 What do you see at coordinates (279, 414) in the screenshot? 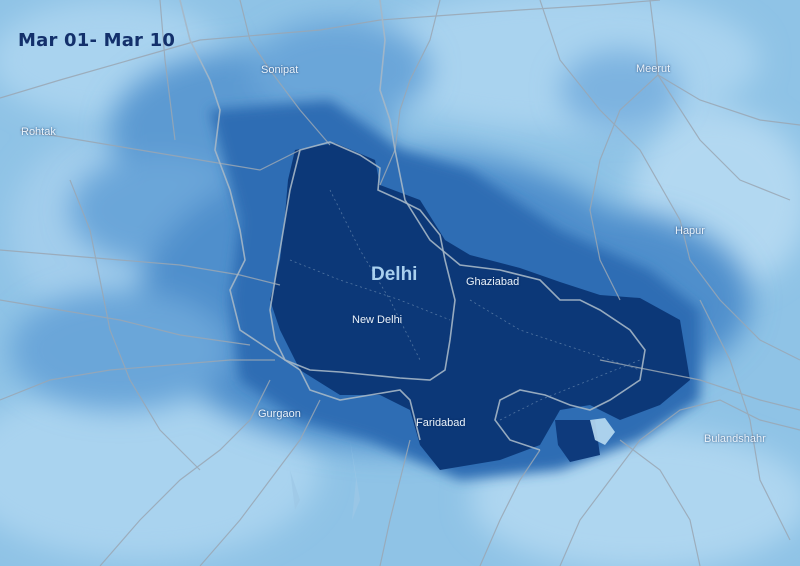
I see `city-label-gurgaon: Gurgaon` at bounding box center [279, 414].